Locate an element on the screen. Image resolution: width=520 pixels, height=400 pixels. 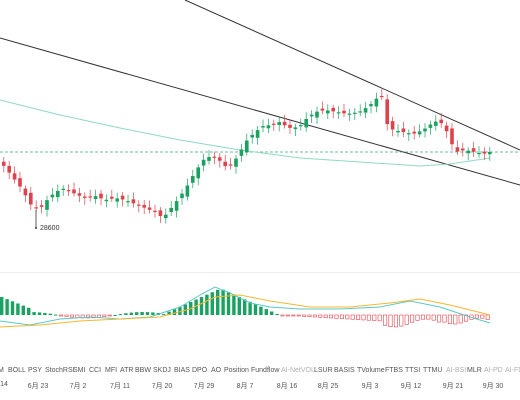
indicator-tab-ai-fd: AI-FD is located at coordinates (512, 370).